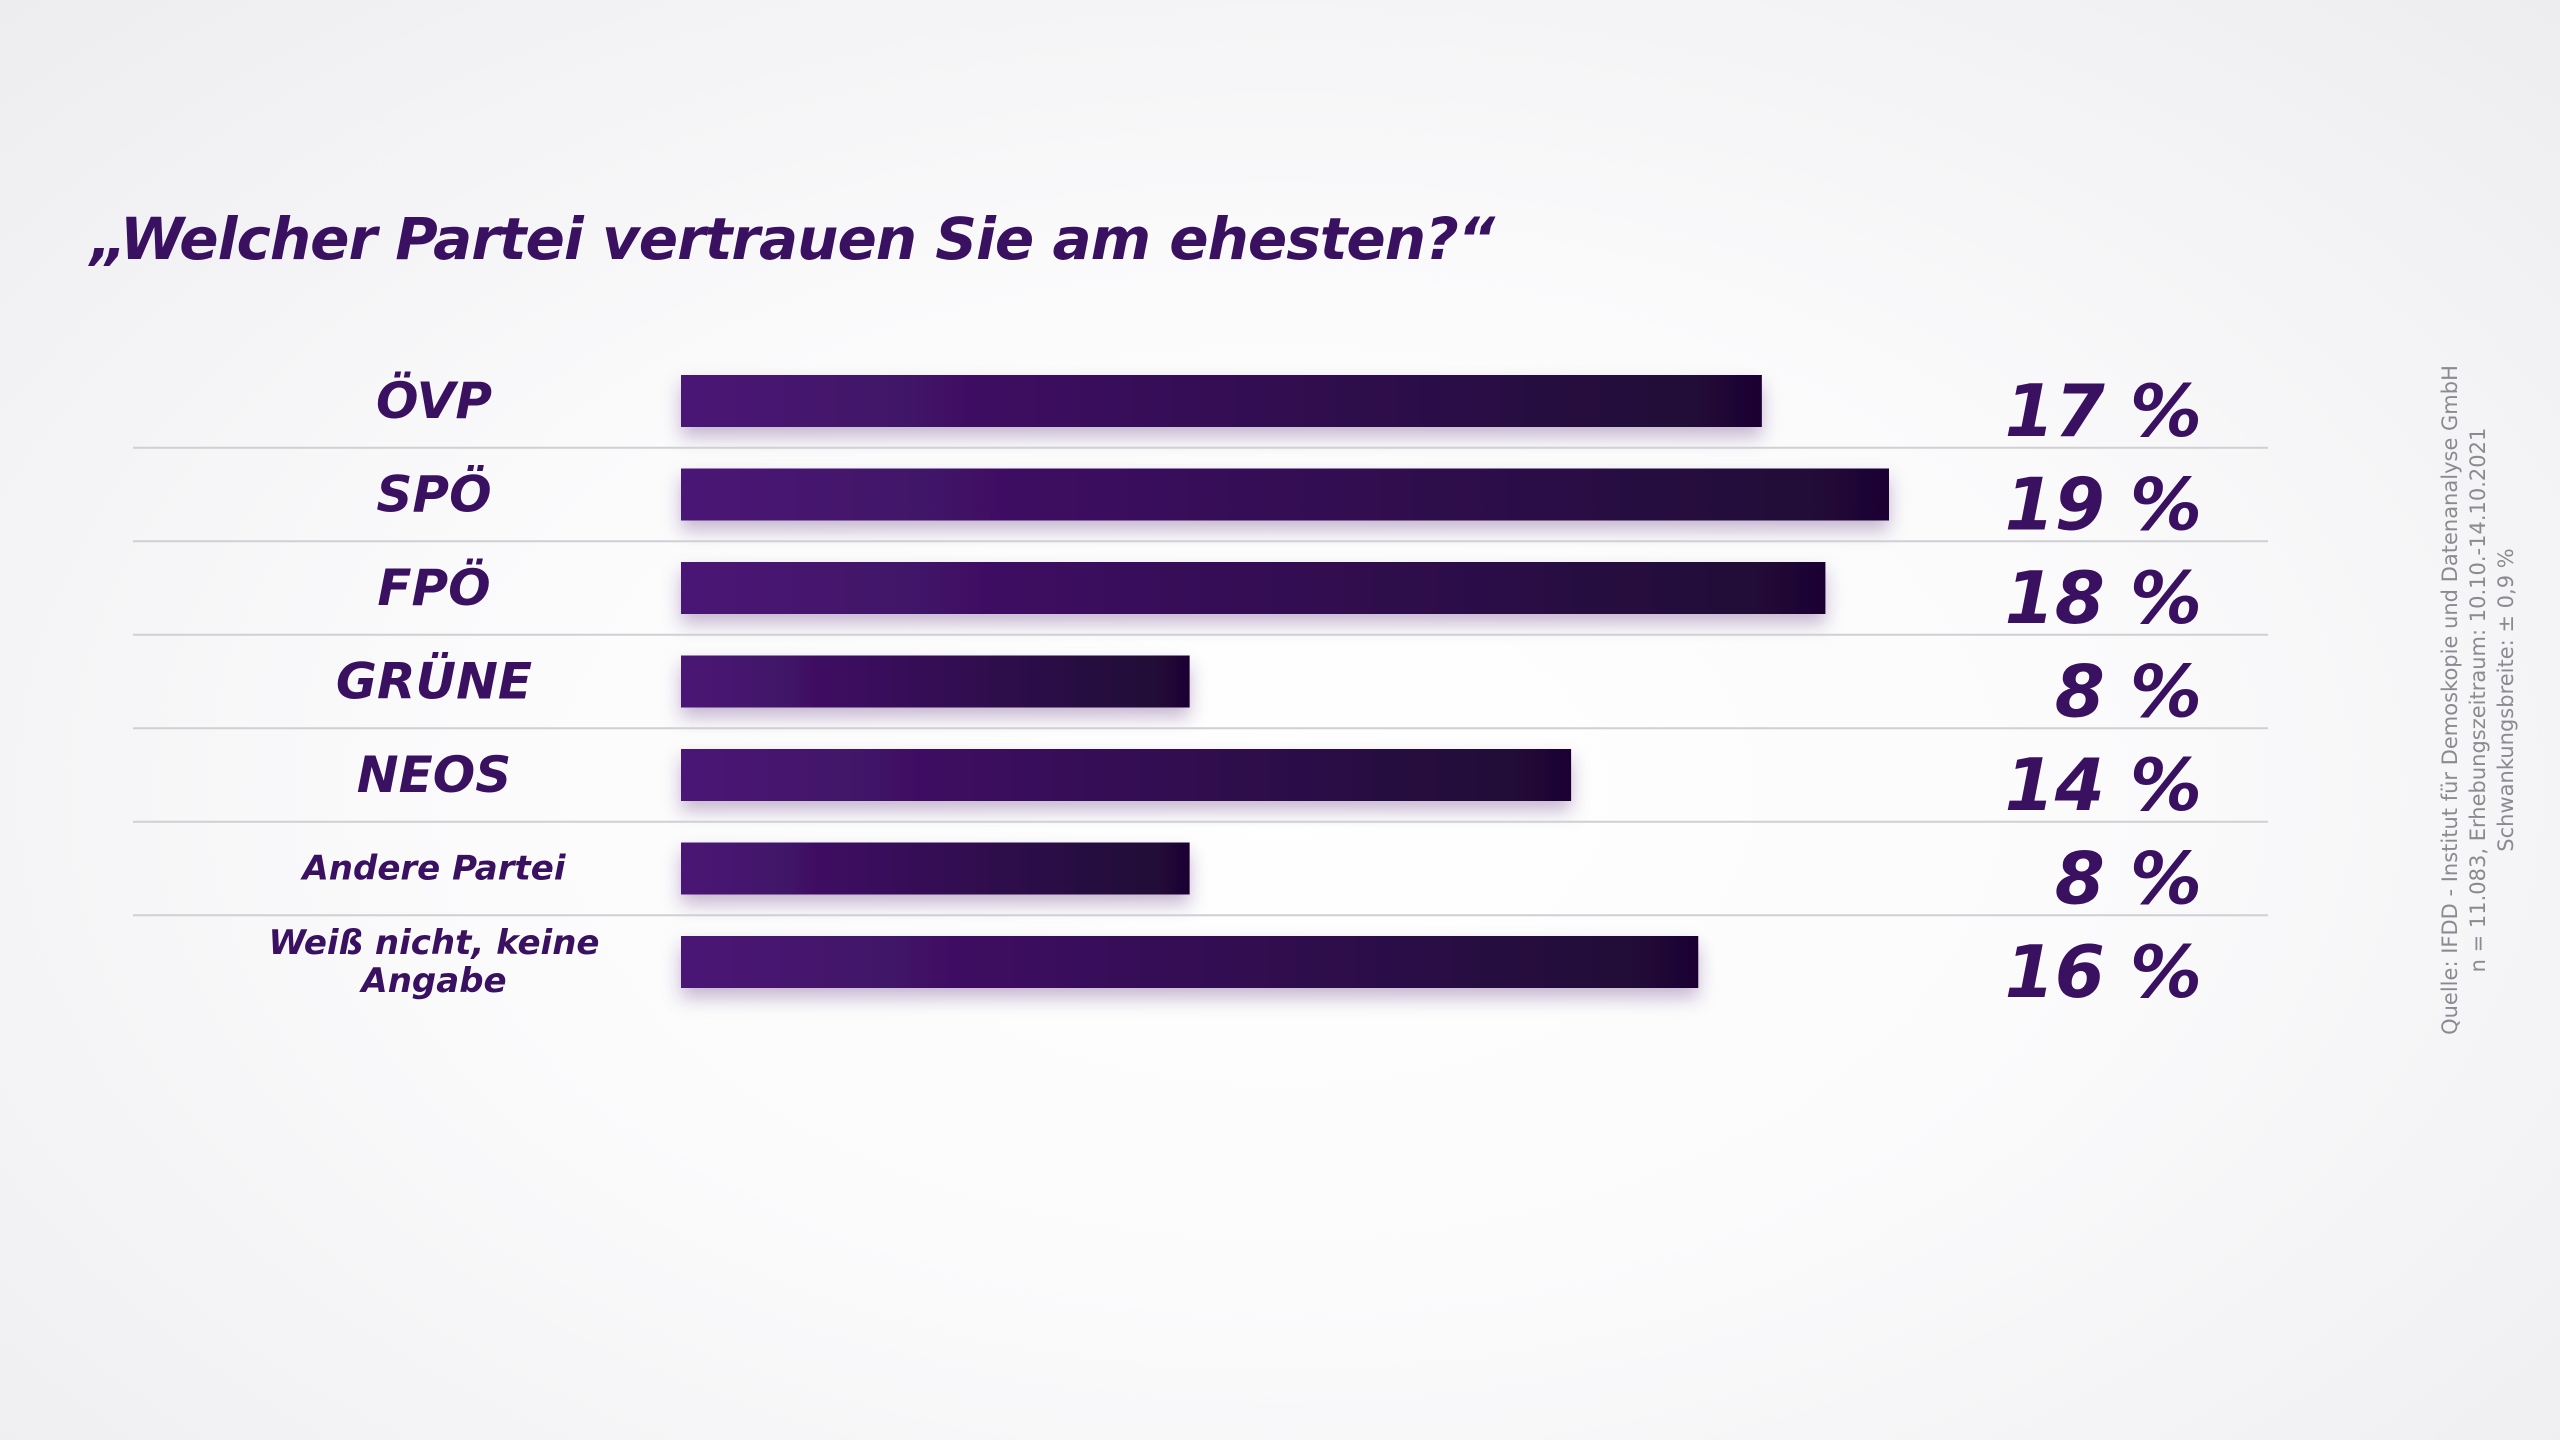 This screenshot has width=2560, height=1440. Describe the element at coordinates (2103, 598) in the screenshot. I see `value-label-3: 18 %` at that location.